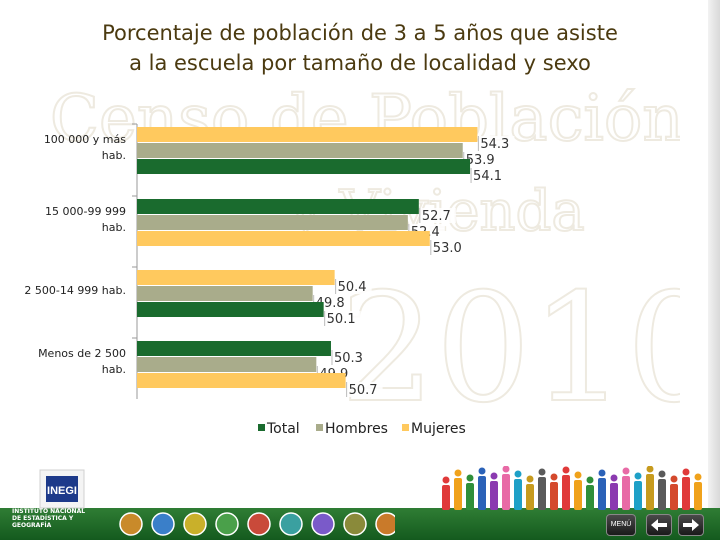 This screenshot has width=720, height=540. What do you see at coordinates (261, 427) in the screenshot?
I see `legend-swatch-total` at bounding box center [261, 427].